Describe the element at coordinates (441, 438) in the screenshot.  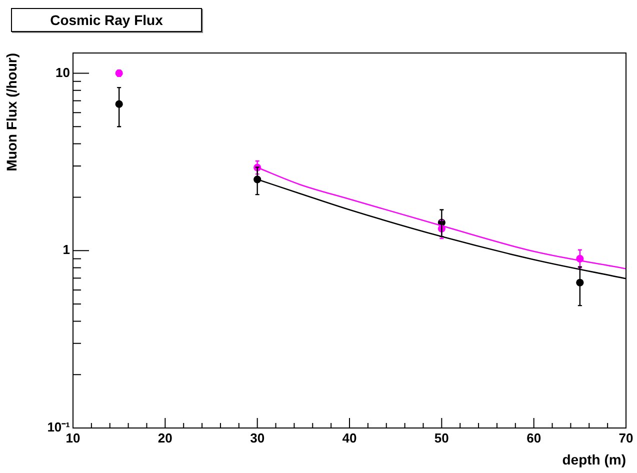
I see `x-tick-label: 50` at that location.